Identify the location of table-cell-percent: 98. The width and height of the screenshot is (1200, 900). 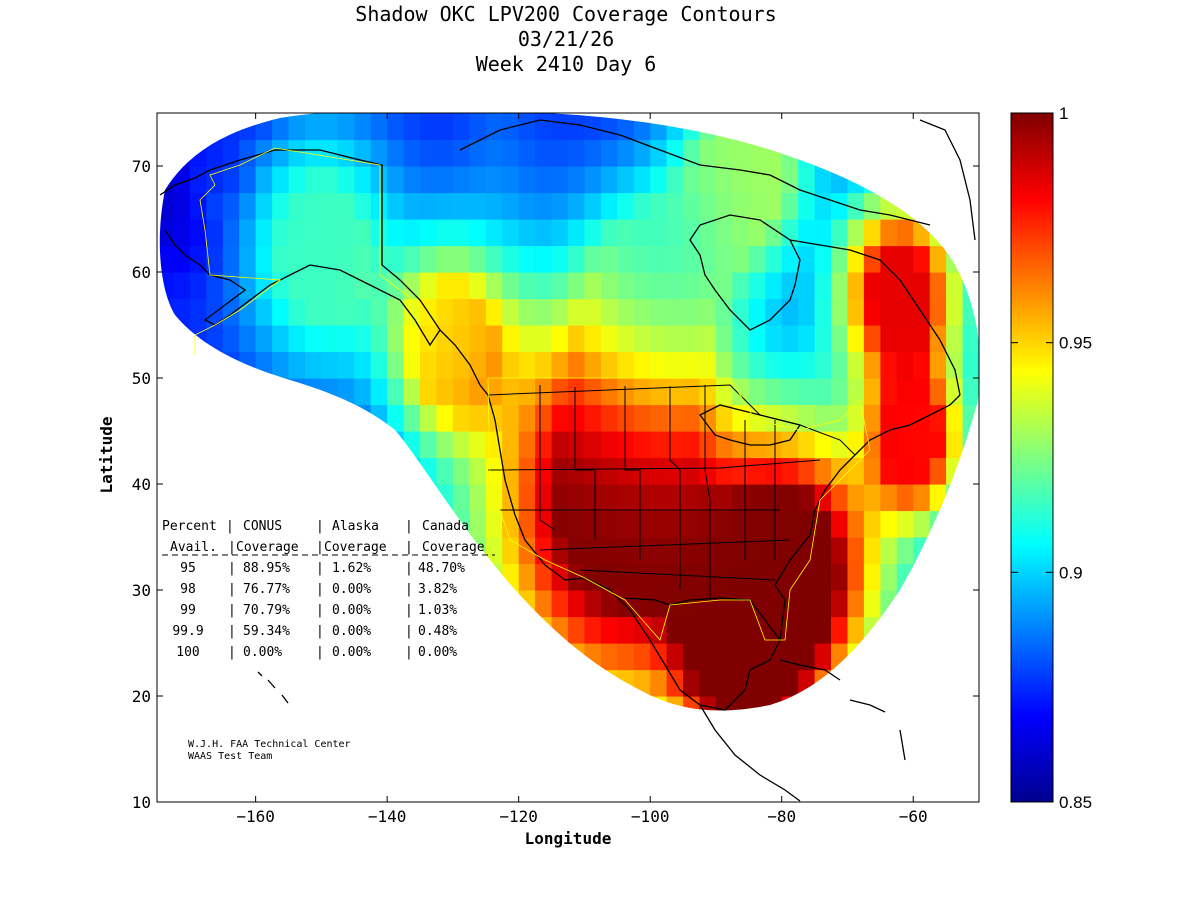
(188, 589).